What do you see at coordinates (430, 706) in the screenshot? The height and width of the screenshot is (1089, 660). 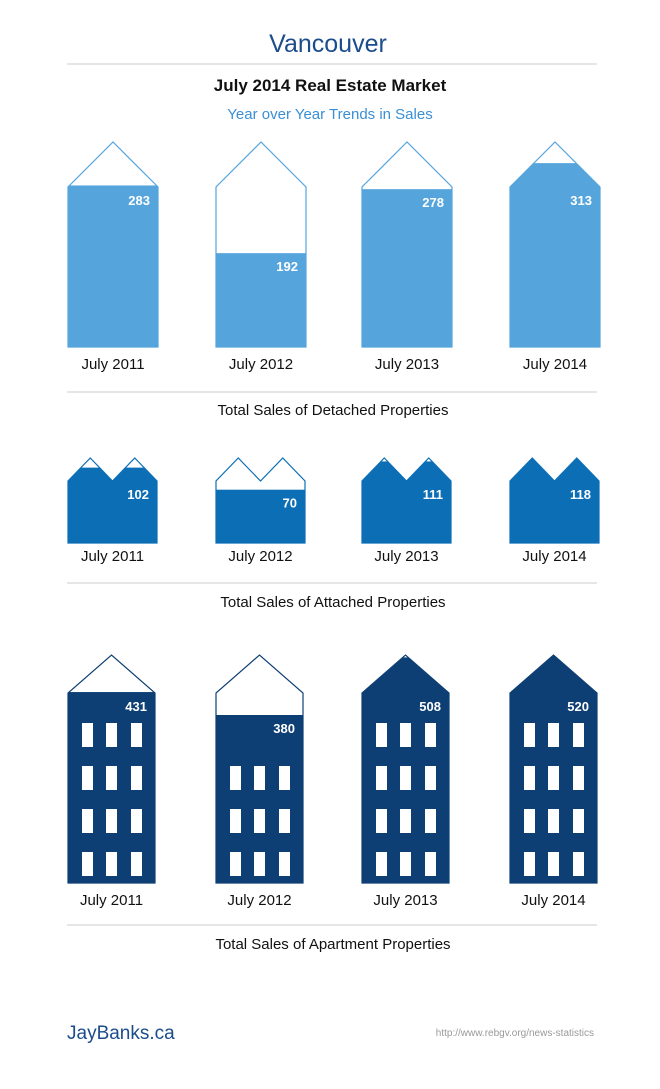 I see `value-label: 508` at bounding box center [430, 706].